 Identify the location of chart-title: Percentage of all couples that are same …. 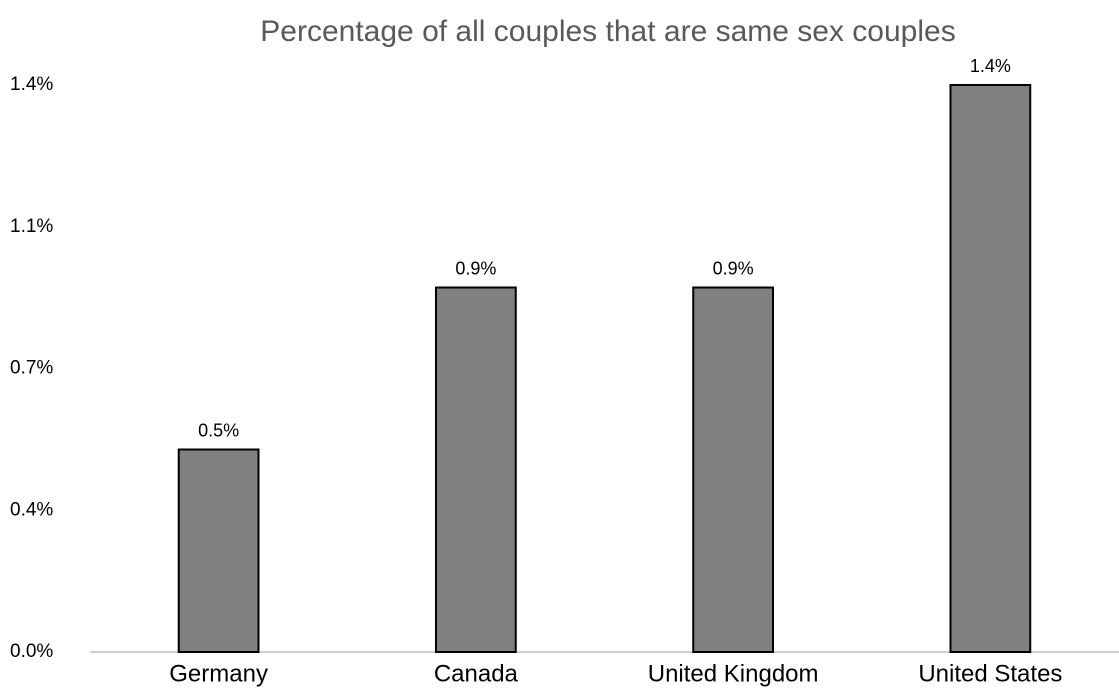
(607, 31).